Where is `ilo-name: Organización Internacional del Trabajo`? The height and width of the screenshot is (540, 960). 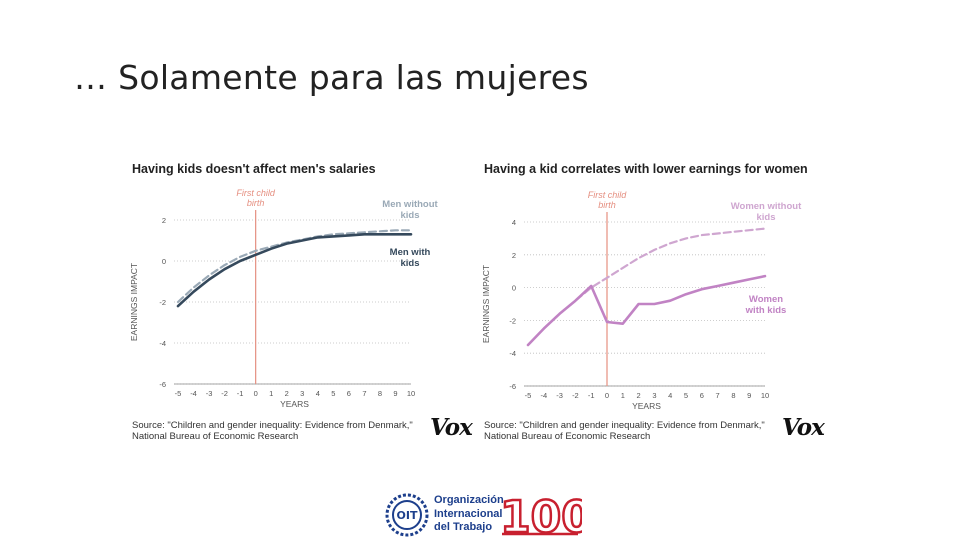
ilo-name: Organización Internacional del Trabajo is located at coordinates (469, 514).